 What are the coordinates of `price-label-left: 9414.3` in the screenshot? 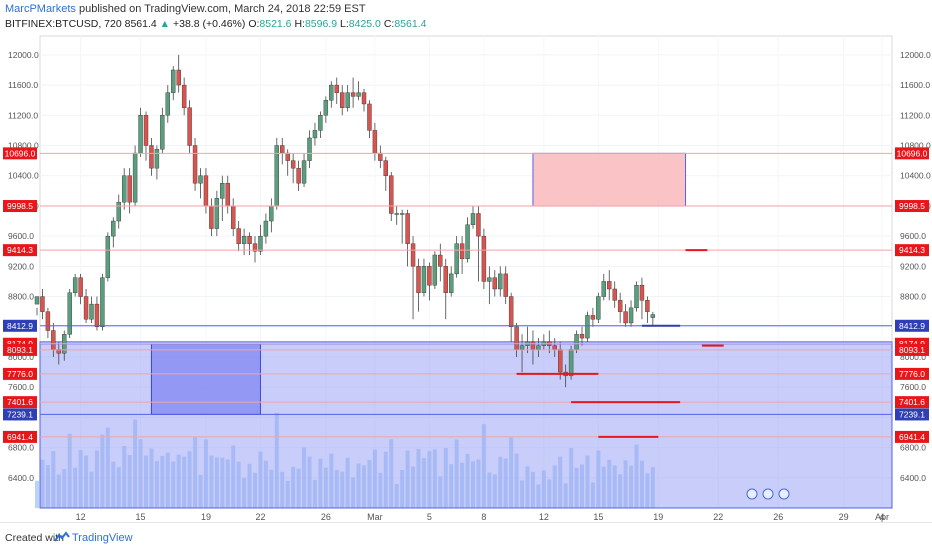 It's located at (20, 250).